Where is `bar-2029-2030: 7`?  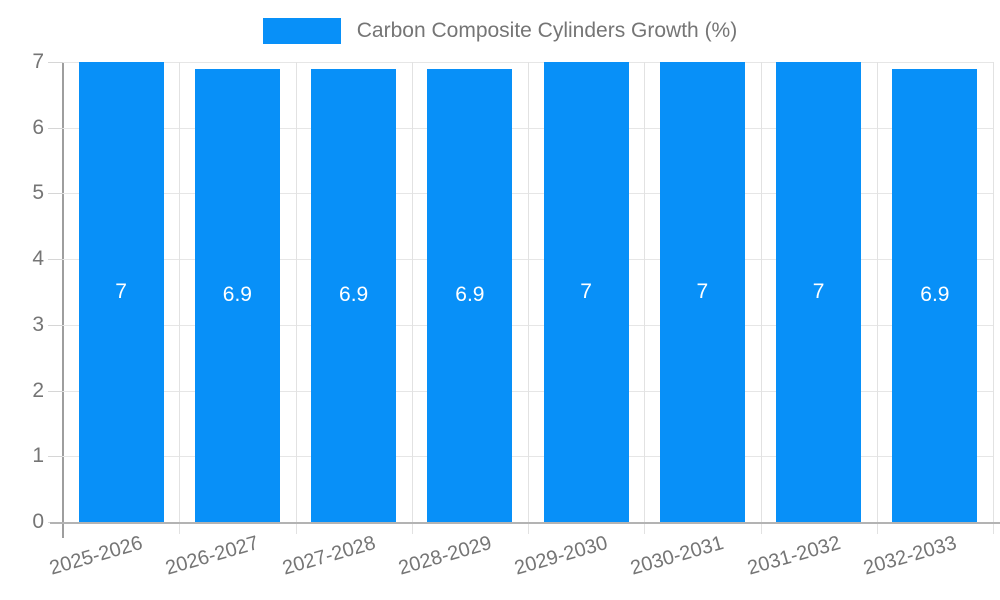 bar-2029-2030: 7 is located at coordinates (586, 292).